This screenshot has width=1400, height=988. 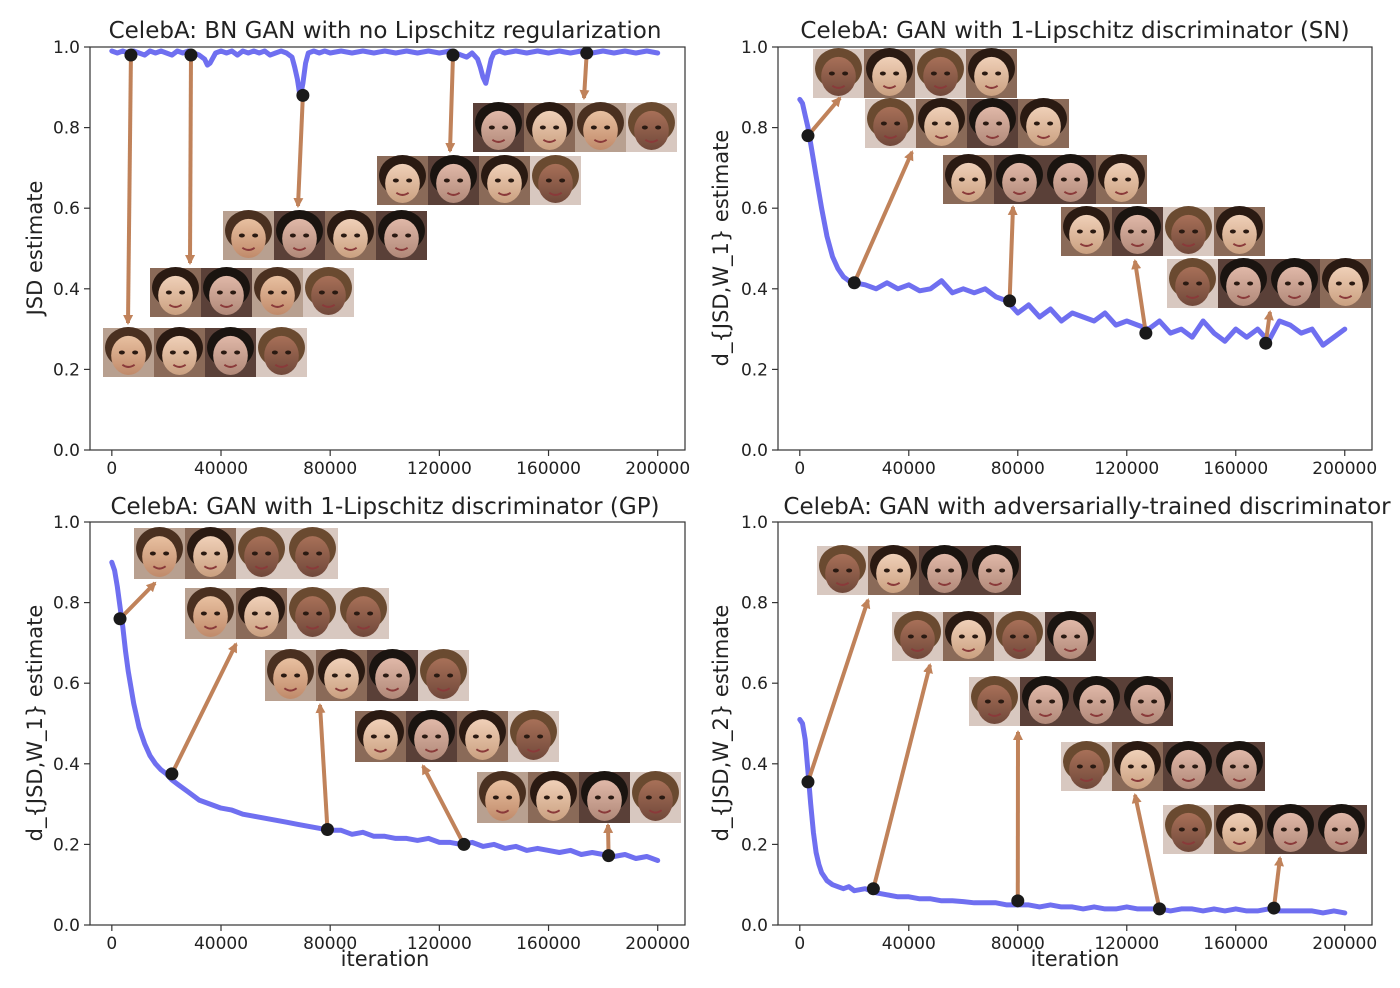 What do you see at coordinates (721, 723) in the screenshot?
I see `panel-4-ylabel: d_{JSD,W_2} estimate` at bounding box center [721, 723].